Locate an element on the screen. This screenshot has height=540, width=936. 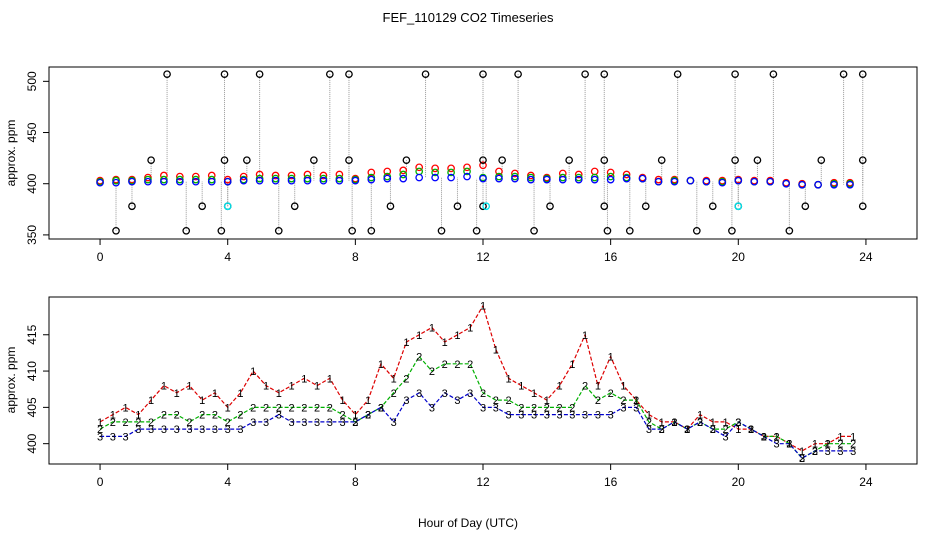
x-tick-label: 4 is located at coordinates (227, 257).